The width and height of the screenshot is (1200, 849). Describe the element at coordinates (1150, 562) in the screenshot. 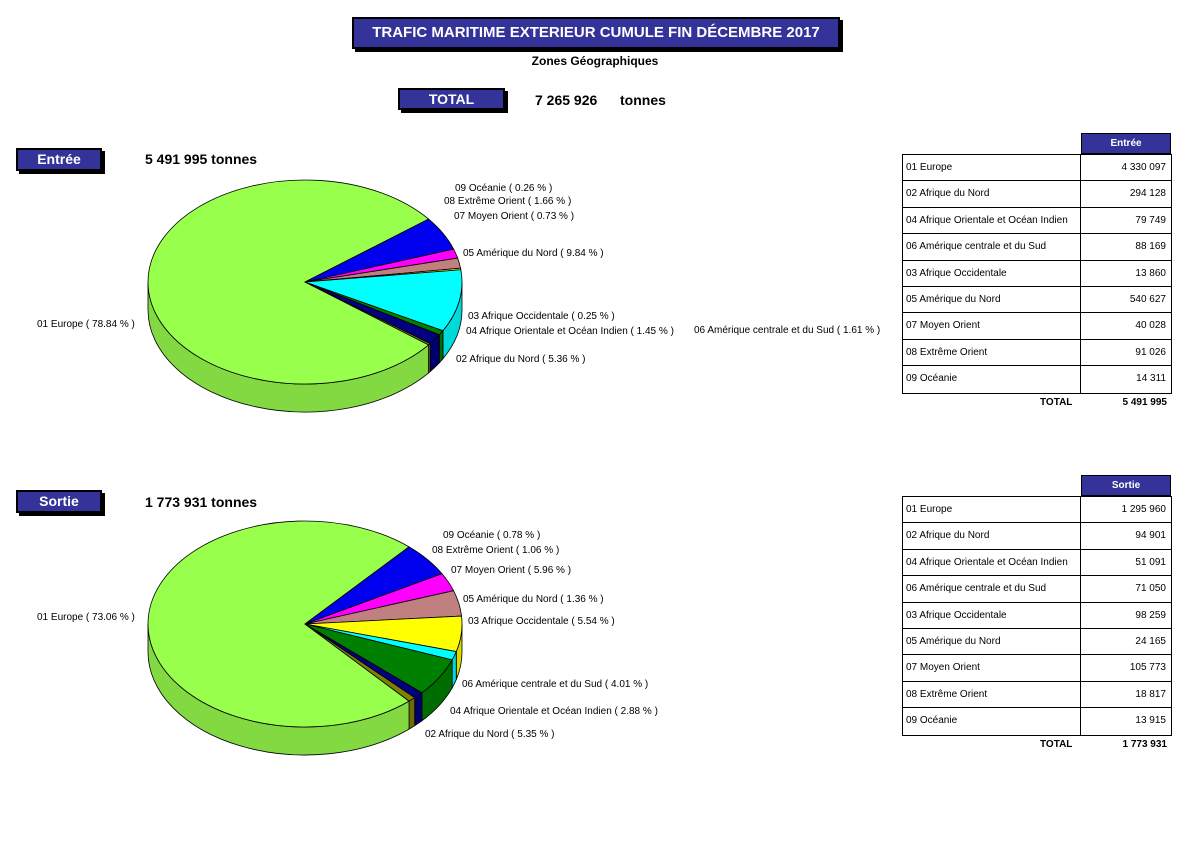

I see `table-cell-value: 51 091` at that location.